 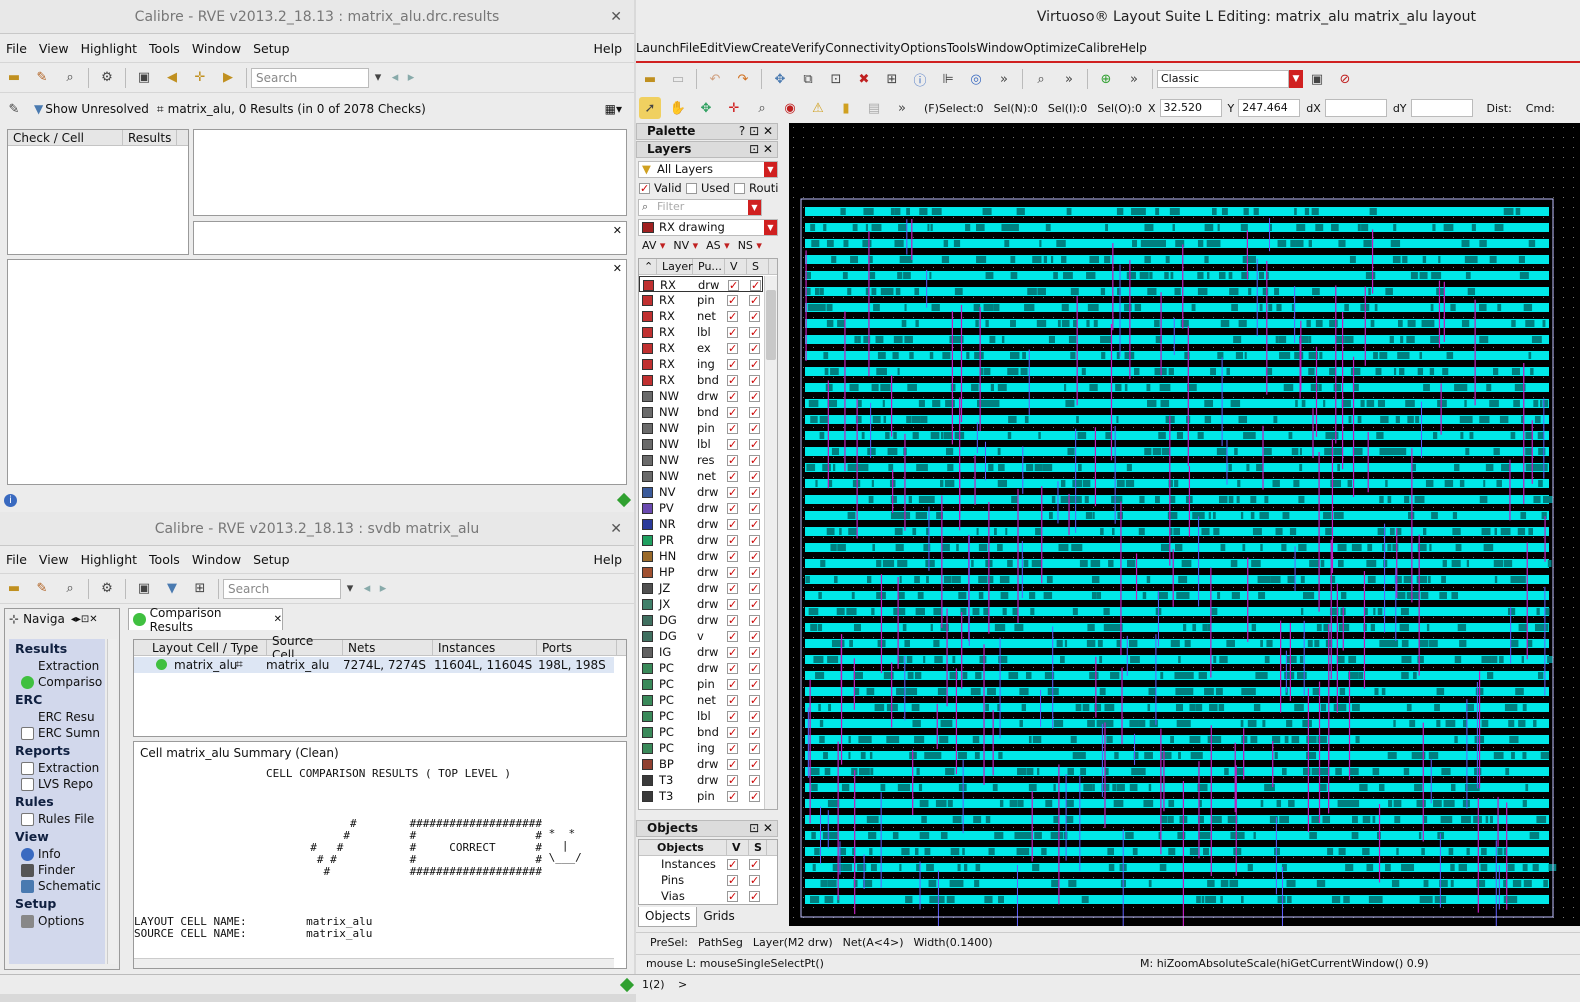 What do you see at coordinates (700, 207) in the screenshot?
I see `layer-filter-input: ⌕ Filter ▼` at bounding box center [700, 207].